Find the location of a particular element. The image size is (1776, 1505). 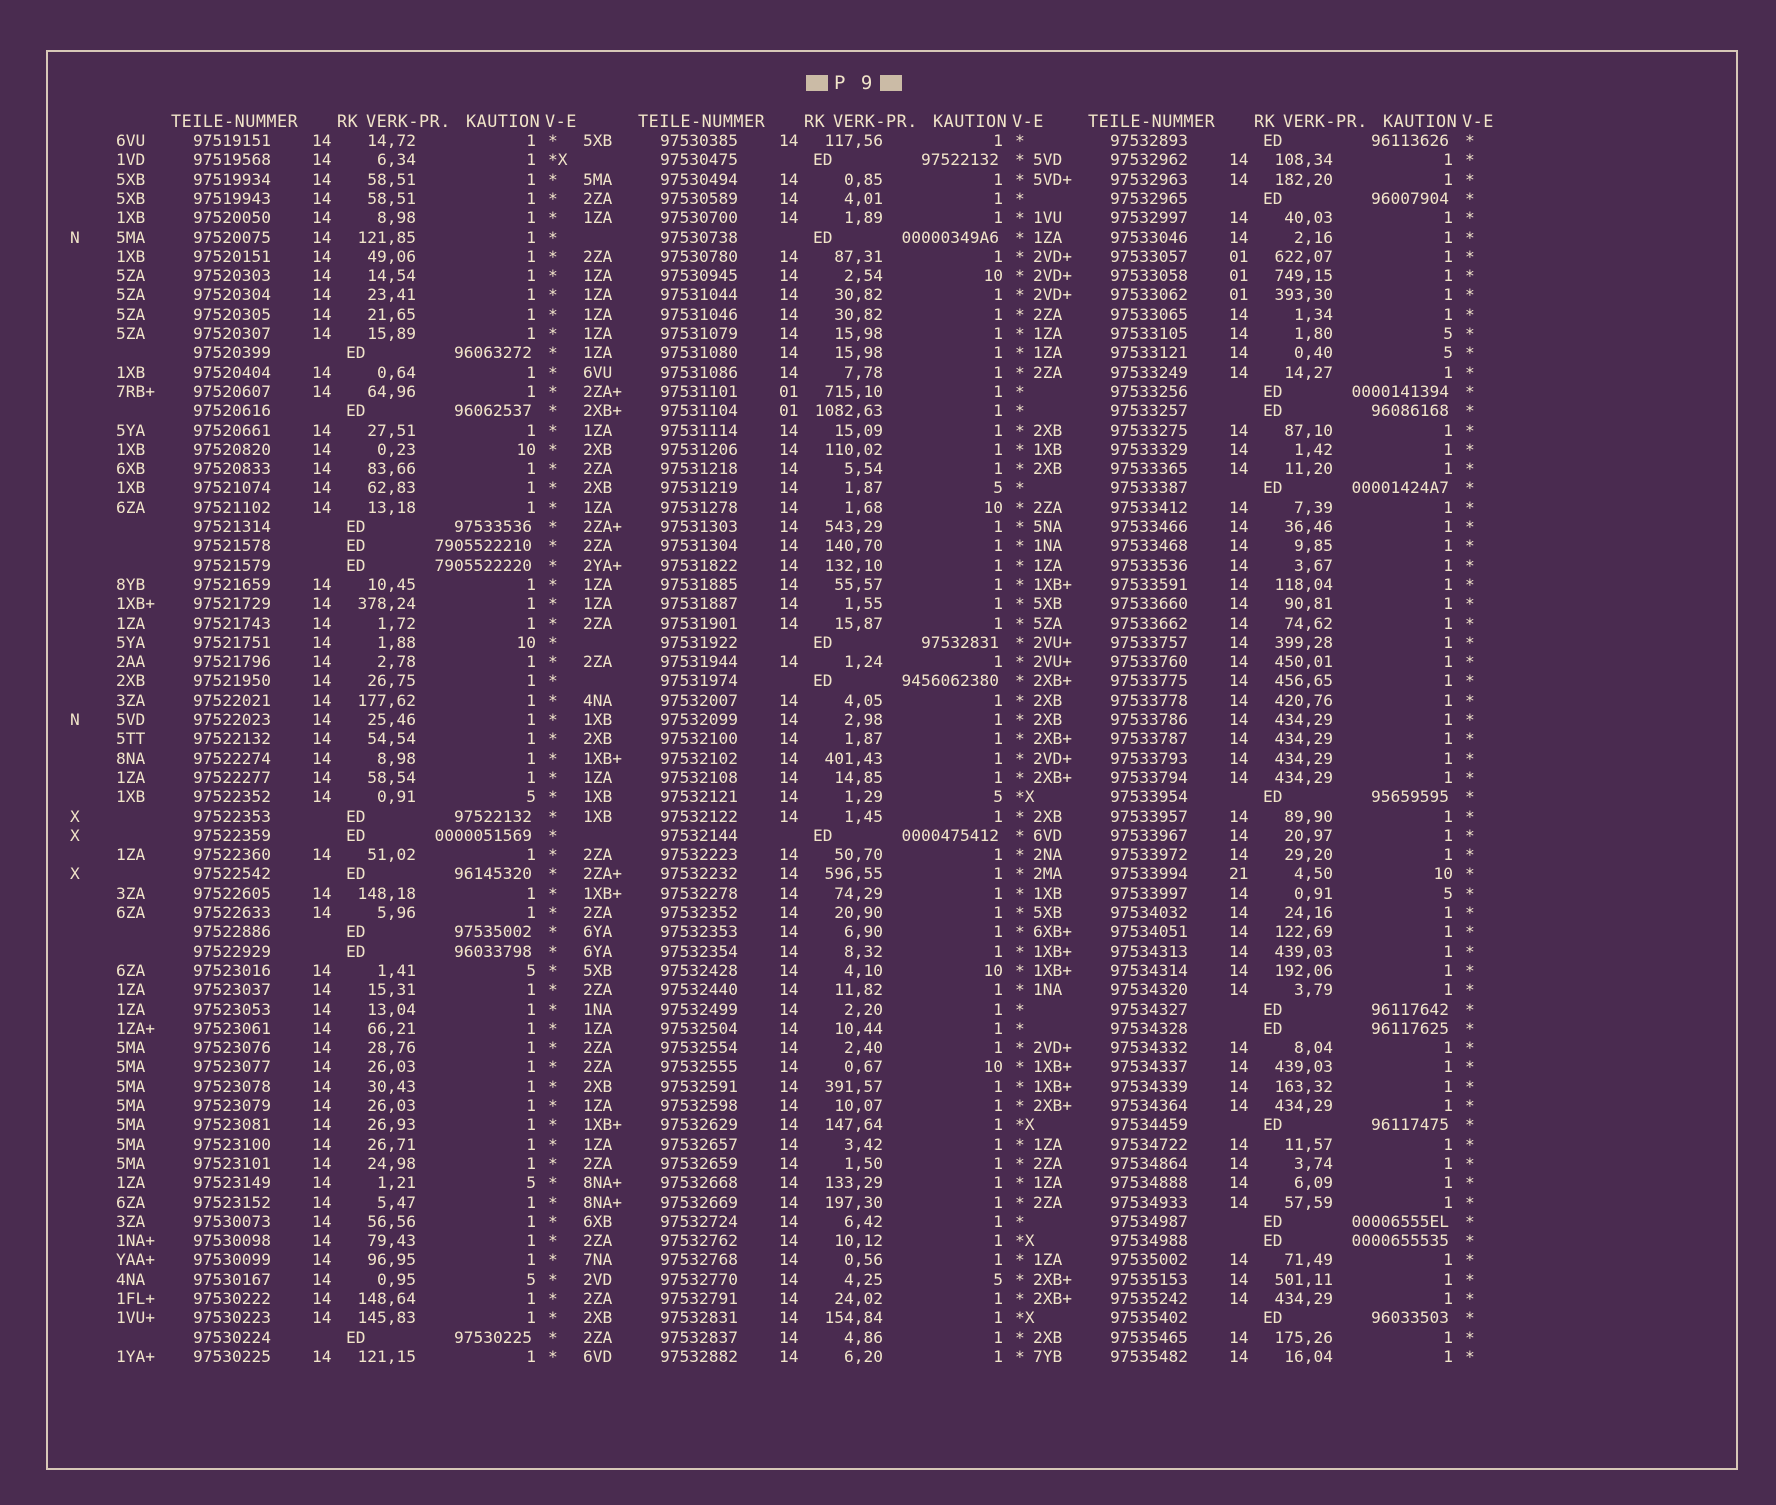

row-teile-nummer: 97523152 is located at coordinates (232, 1202).